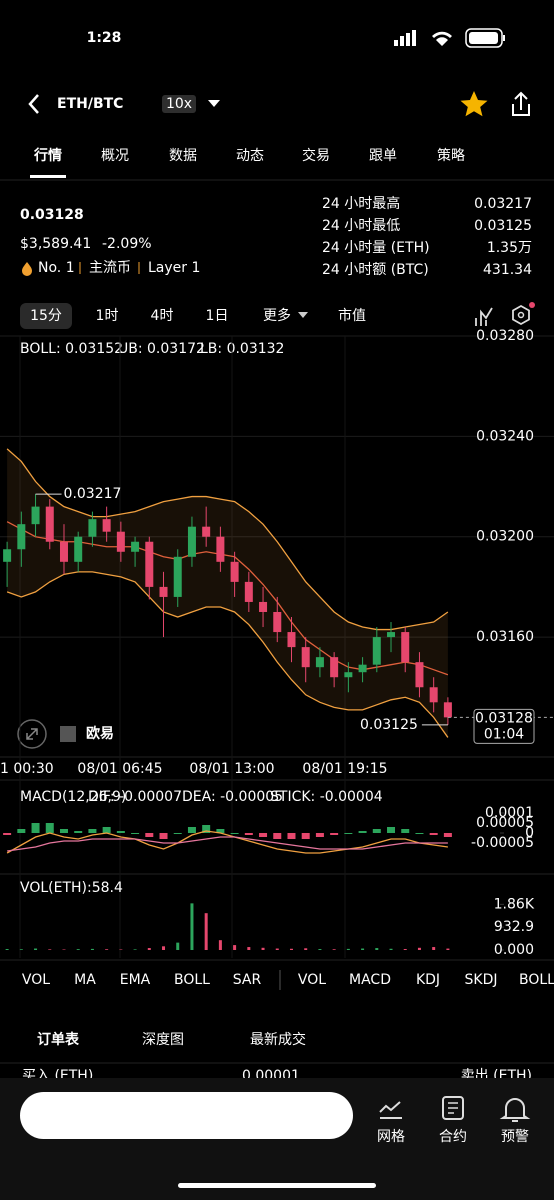  What do you see at coordinates (47, 155) in the screenshot?
I see `tab: 行情` at bounding box center [47, 155].